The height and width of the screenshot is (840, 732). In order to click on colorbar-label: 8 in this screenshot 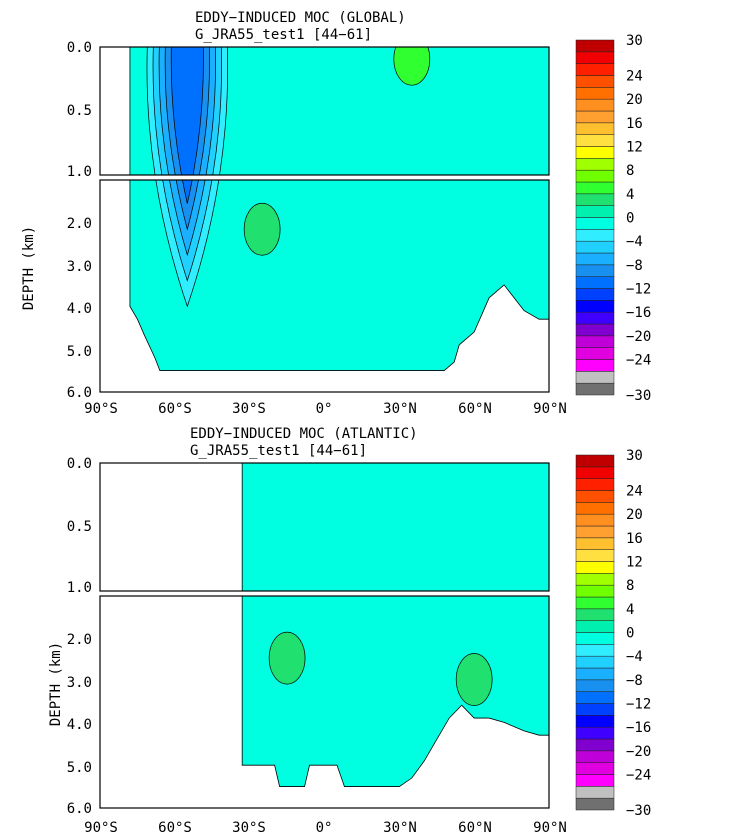, I will do `click(630, 586)`.